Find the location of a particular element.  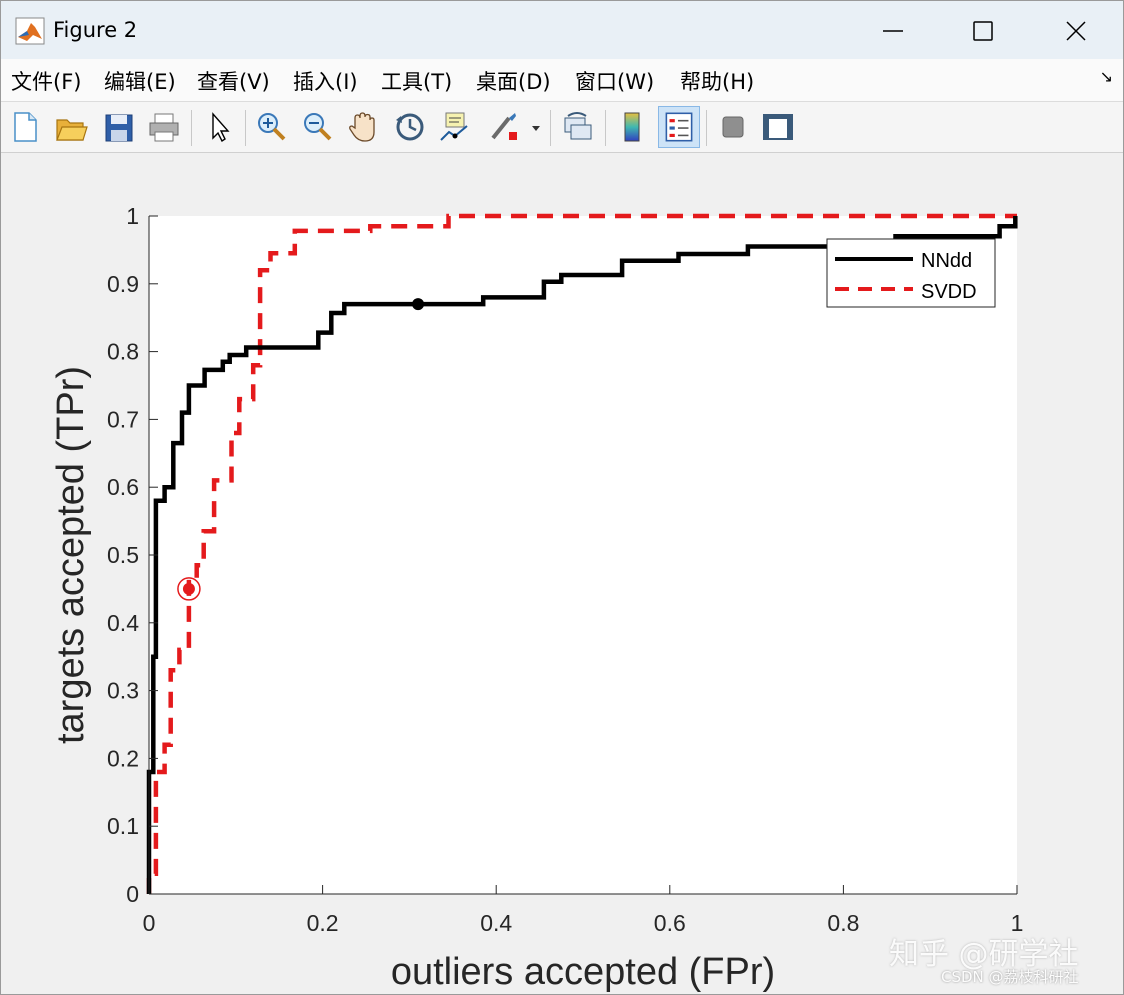

zoom-in-icon is located at coordinates (272, 127).